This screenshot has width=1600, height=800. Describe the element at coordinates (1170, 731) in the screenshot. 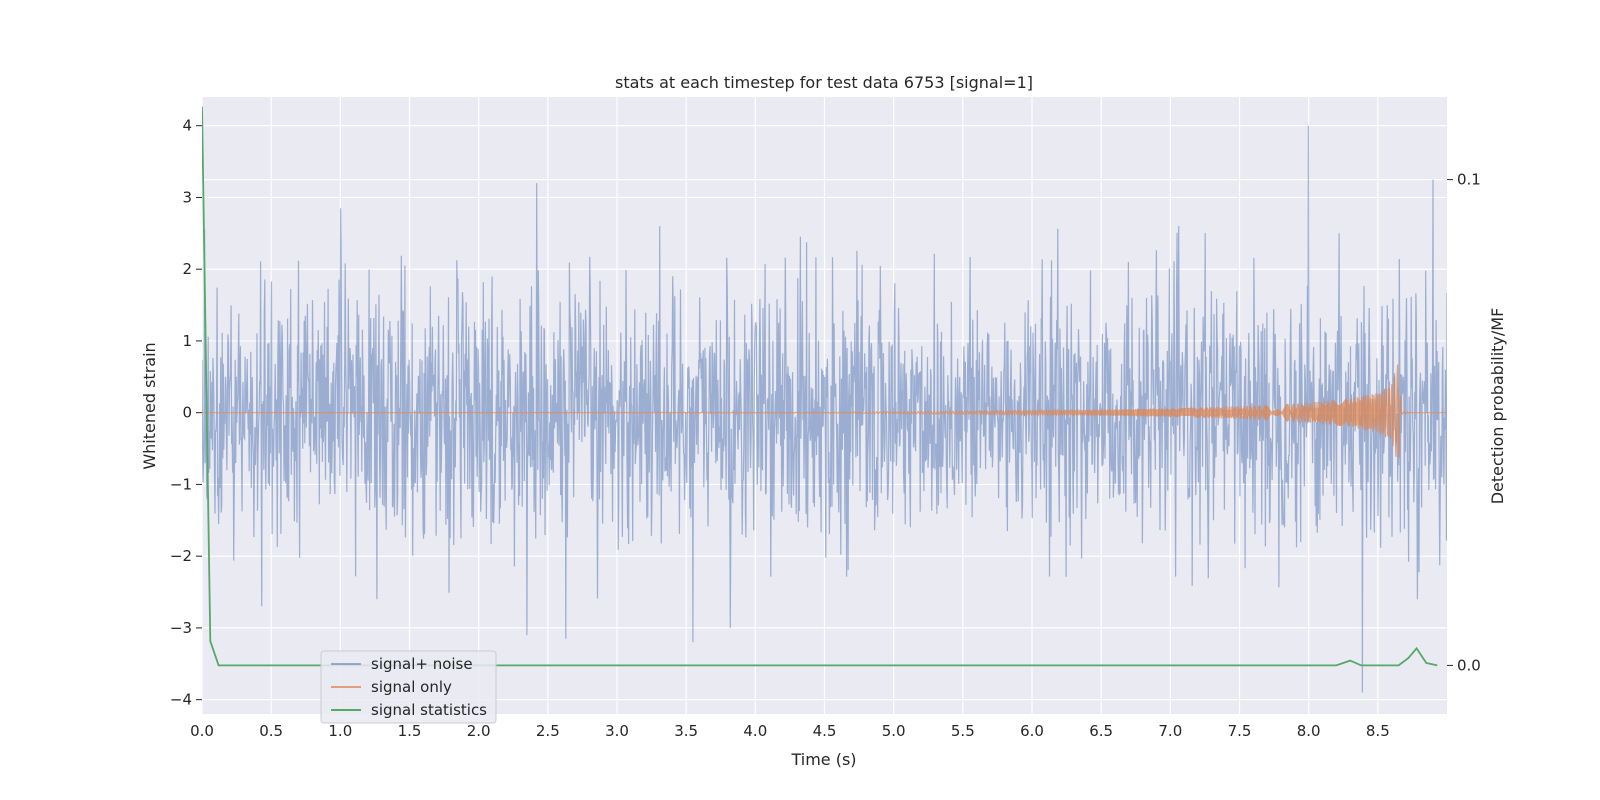

I see `x-tick-label: 7.0` at that location.